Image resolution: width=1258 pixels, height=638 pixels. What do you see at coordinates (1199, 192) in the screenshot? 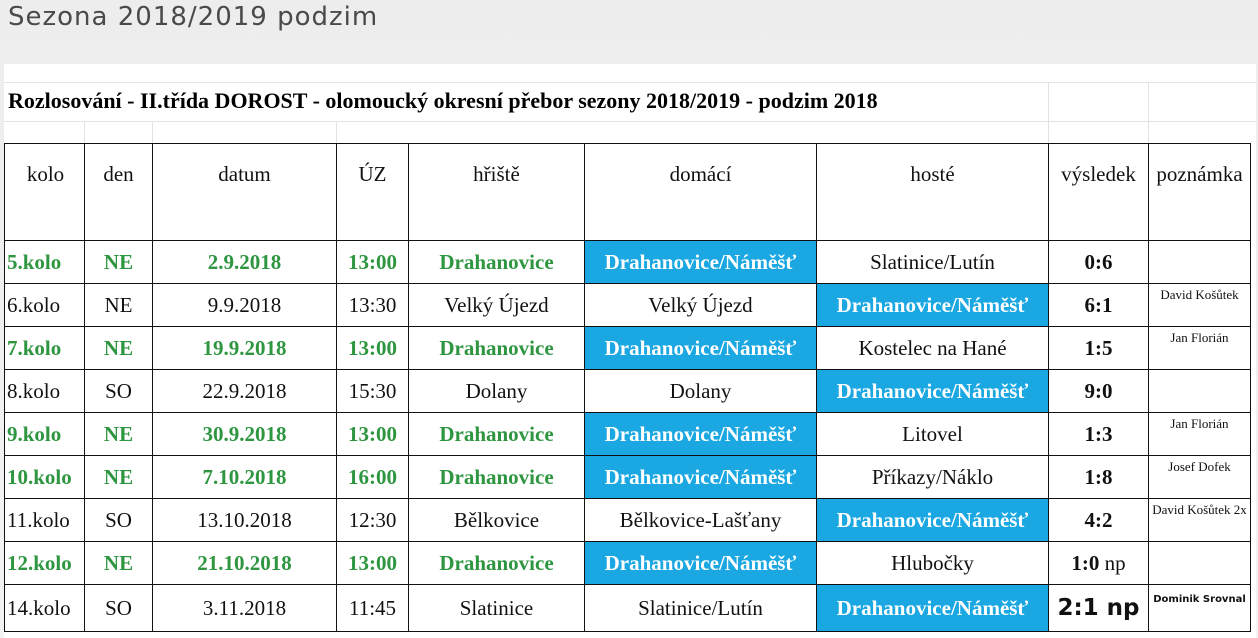
I see `header-poznamka: poznámka` at bounding box center [1199, 192].